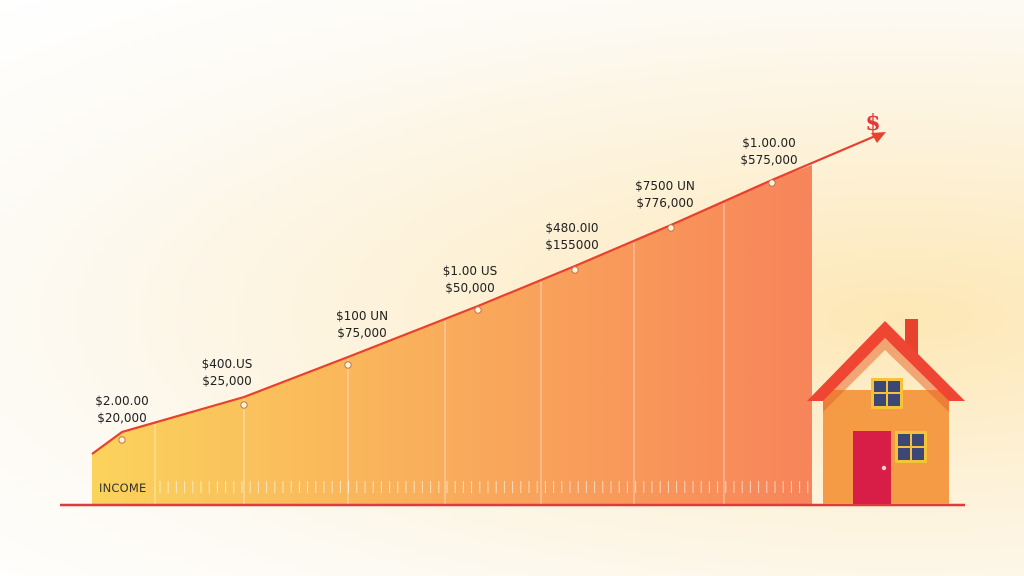 The image size is (1024, 576). Describe the element at coordinates (121, 401) in the screenshot. I see `data-label-primary: $2.00.00` at that location.